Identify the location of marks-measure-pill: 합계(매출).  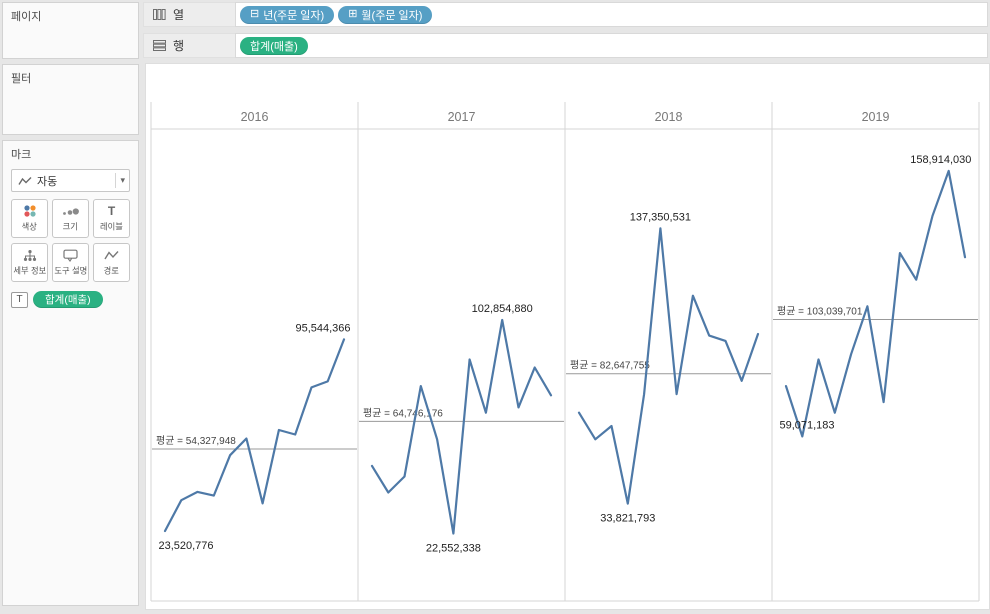
(68, 299).